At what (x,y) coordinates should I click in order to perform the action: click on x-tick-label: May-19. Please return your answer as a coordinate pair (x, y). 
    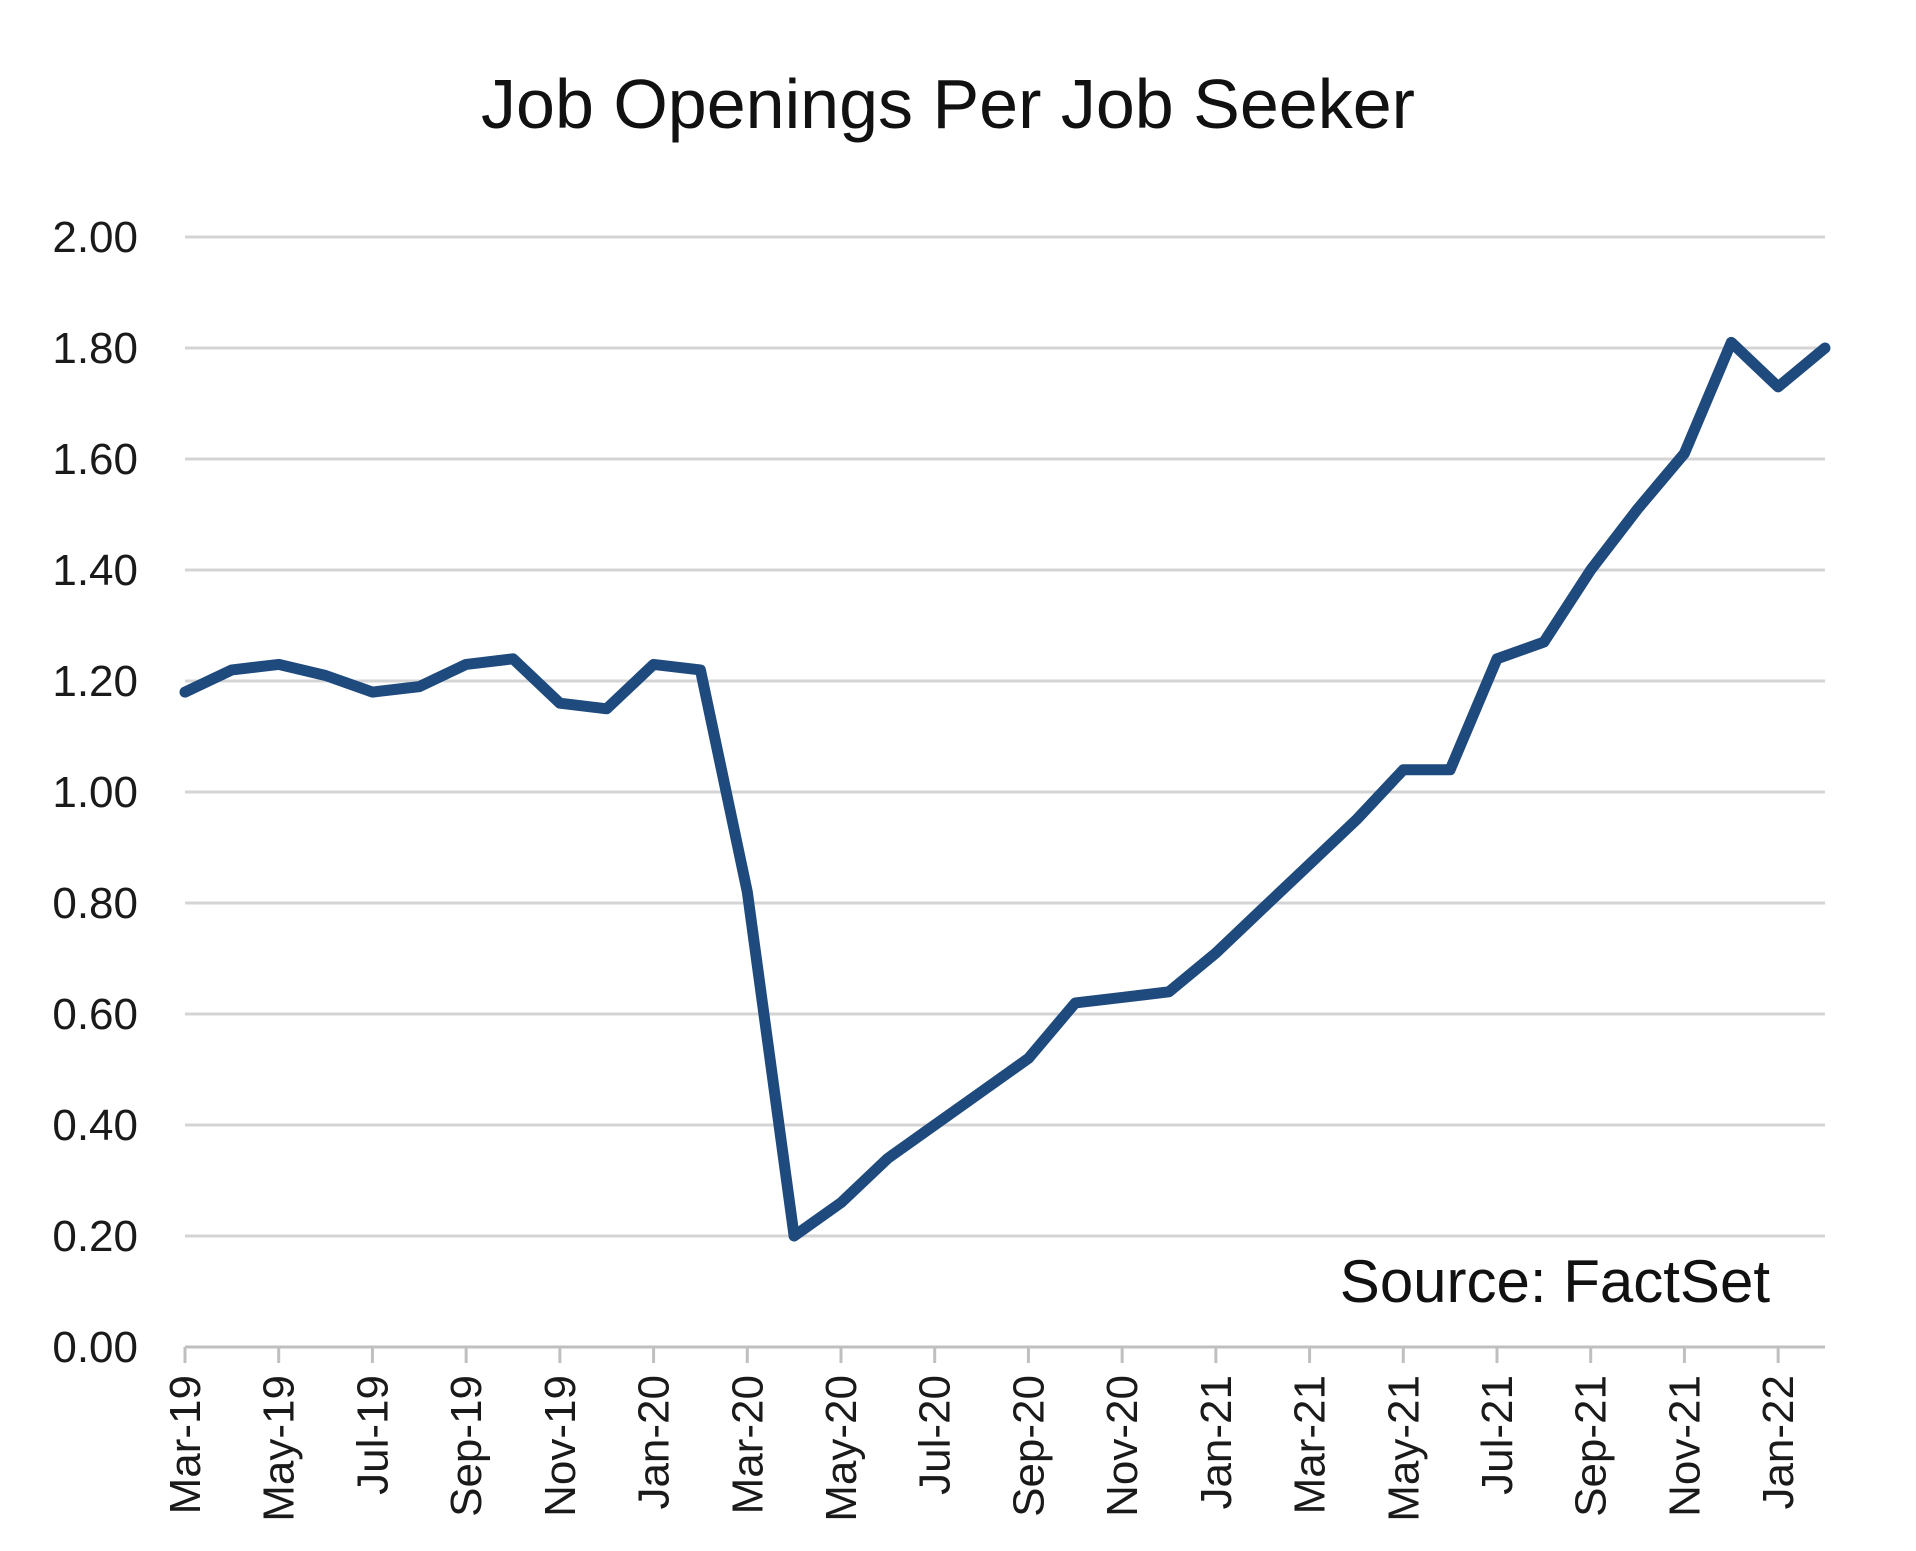
    Looking at the image, I should click on (279, 1448).